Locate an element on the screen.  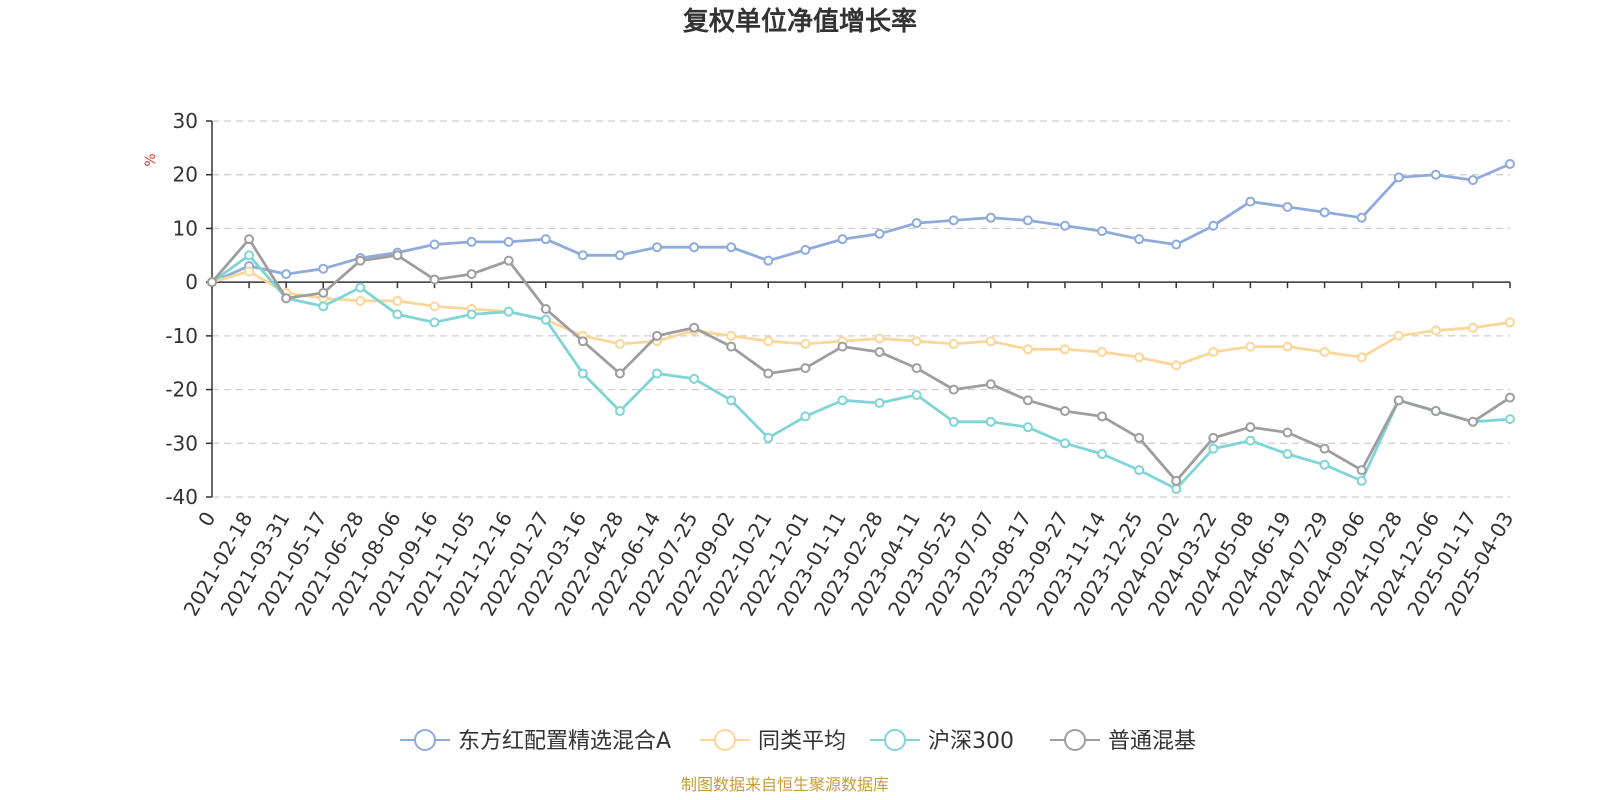
legend-item: 东方红配置精选混合A is located at coordinates (535, 741).